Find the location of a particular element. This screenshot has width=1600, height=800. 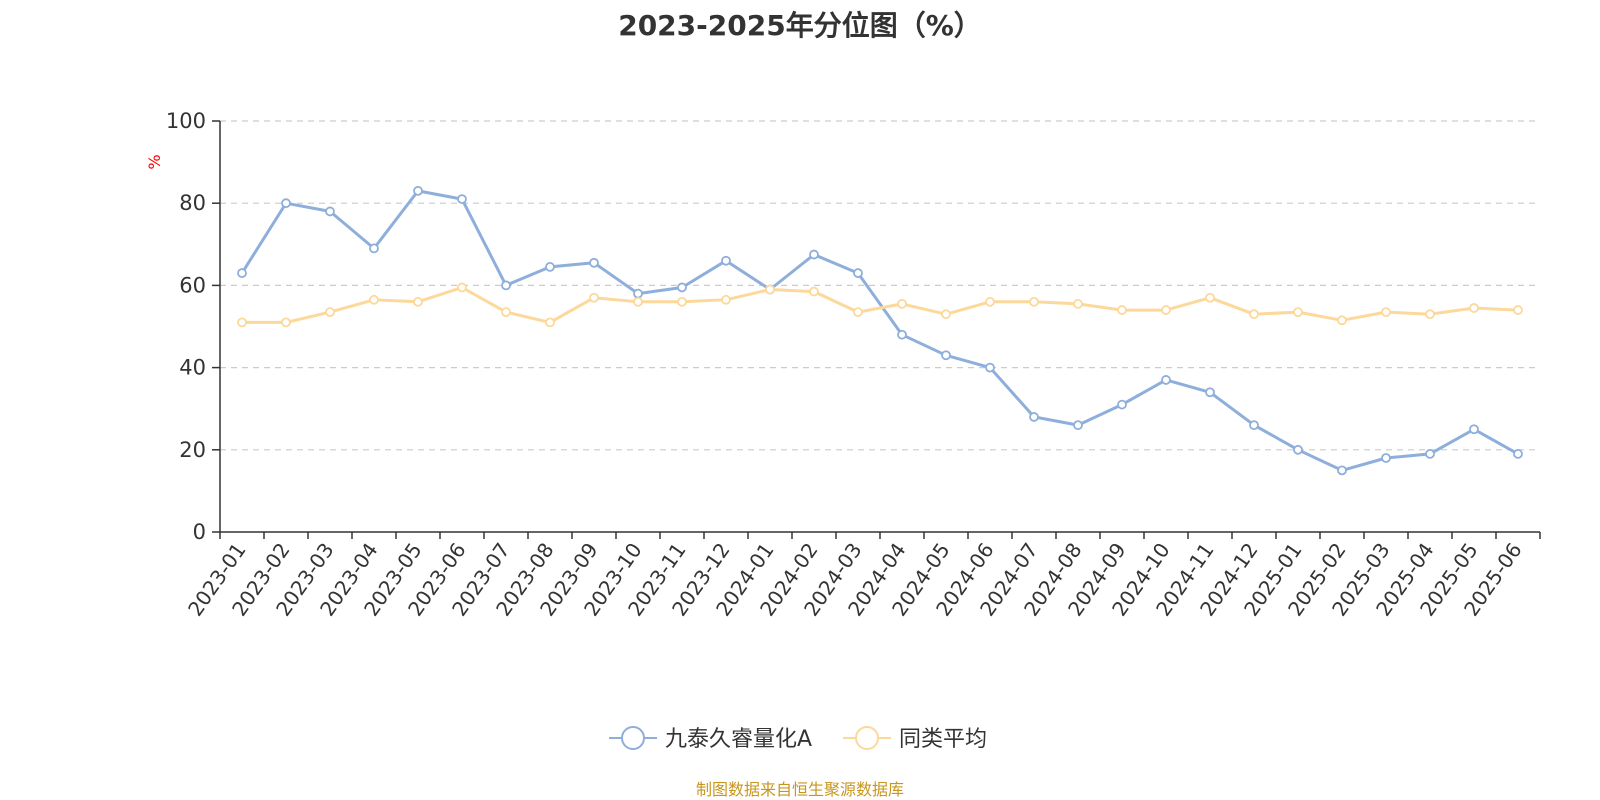

chart-title: 2023-2025年分位图（%） is located at coordinates (800, 25).